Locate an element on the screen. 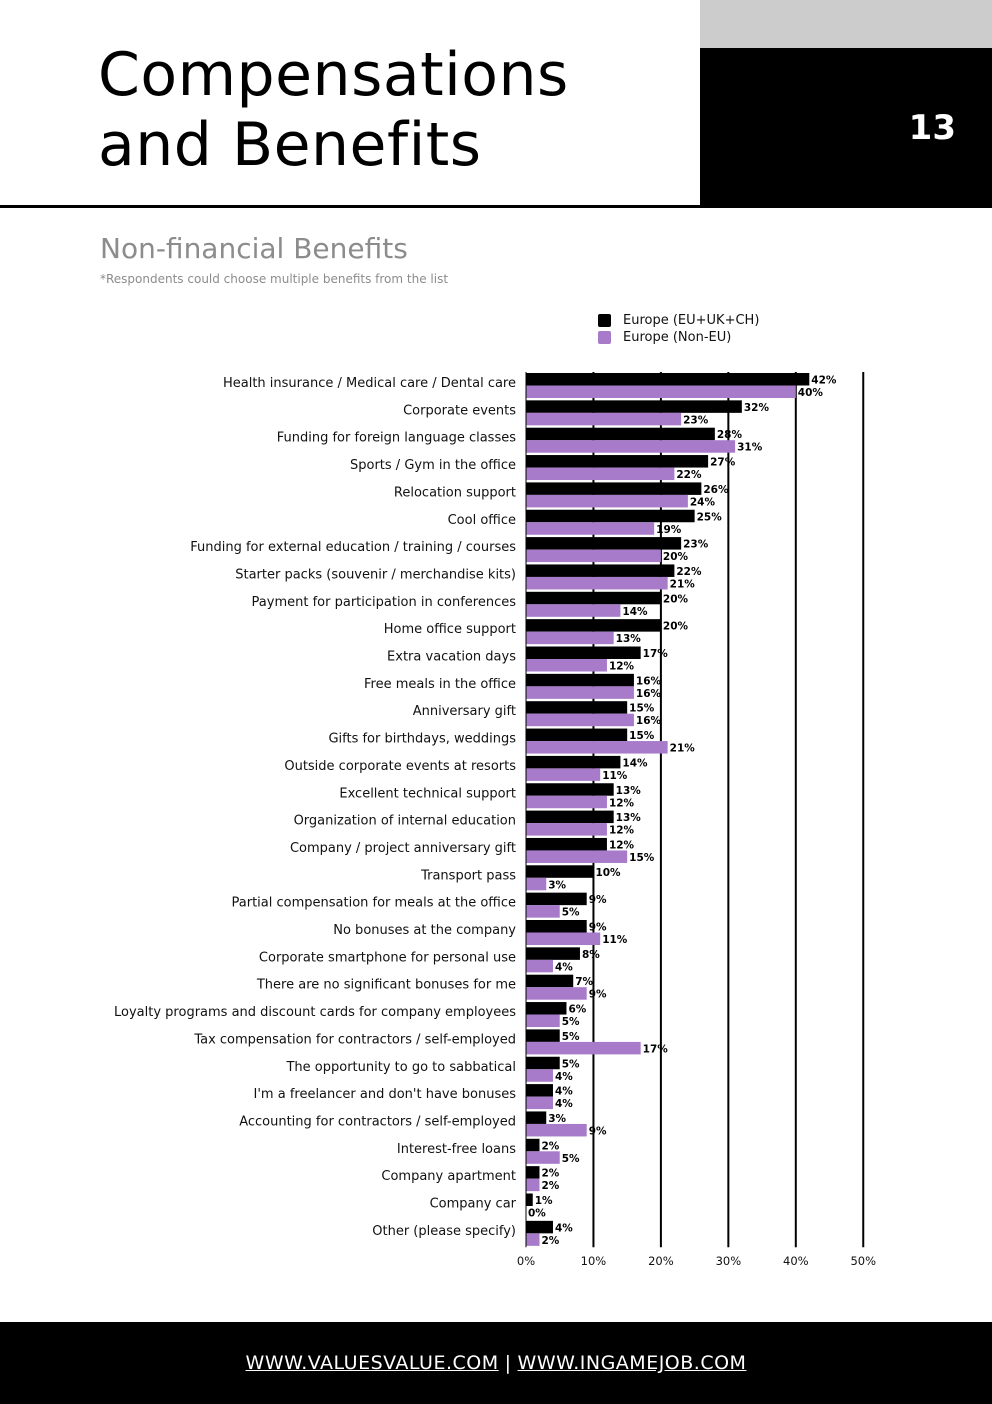 The width and height of the screenshot is (992, 1404). data-label: 8% is located at coordinates (591, 955).